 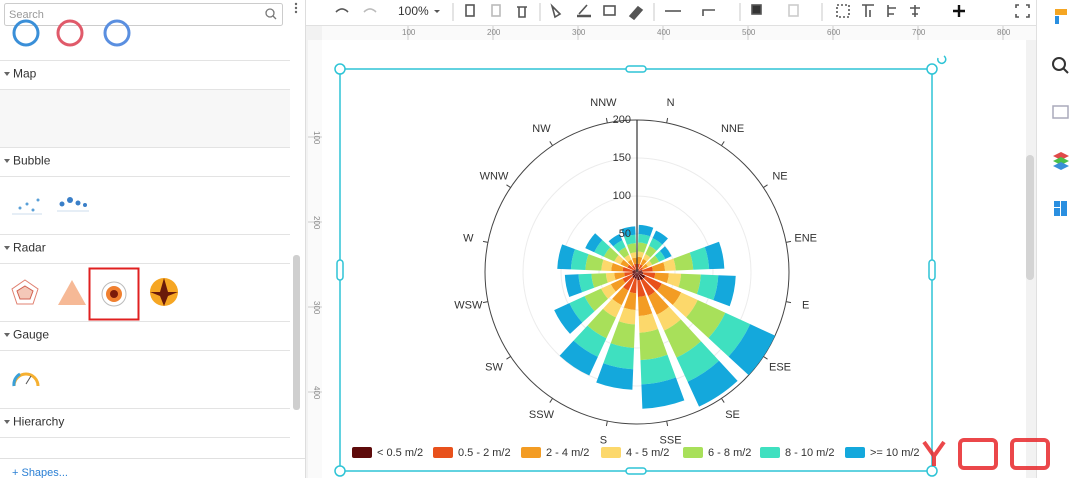 I want to click on legend-label: < 0.5 m/2, so click(x=400, y=453).